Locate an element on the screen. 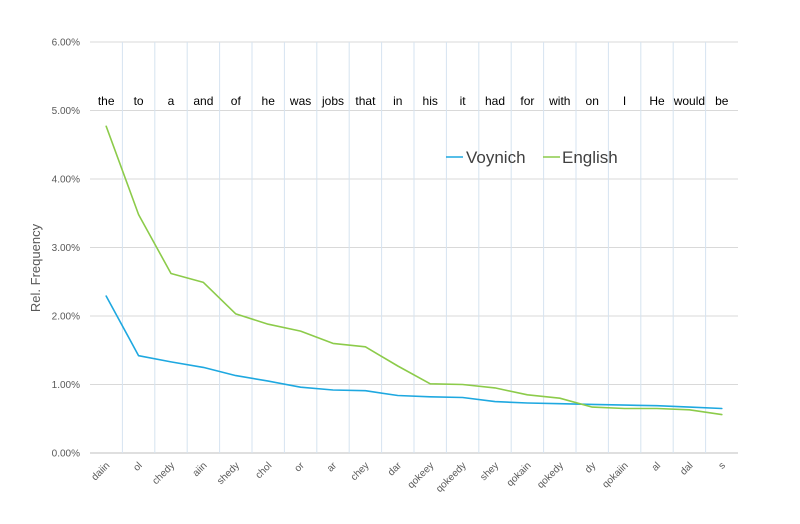 The height and width of the screenshot is (524, 800). x-tick-label: ol is located at coordinates (137, 466).